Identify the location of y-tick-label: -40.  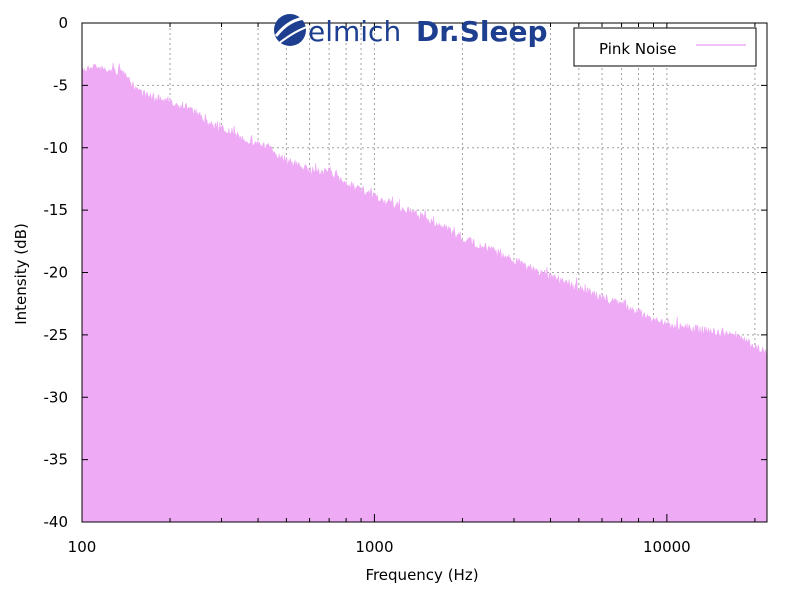
(56, 522).